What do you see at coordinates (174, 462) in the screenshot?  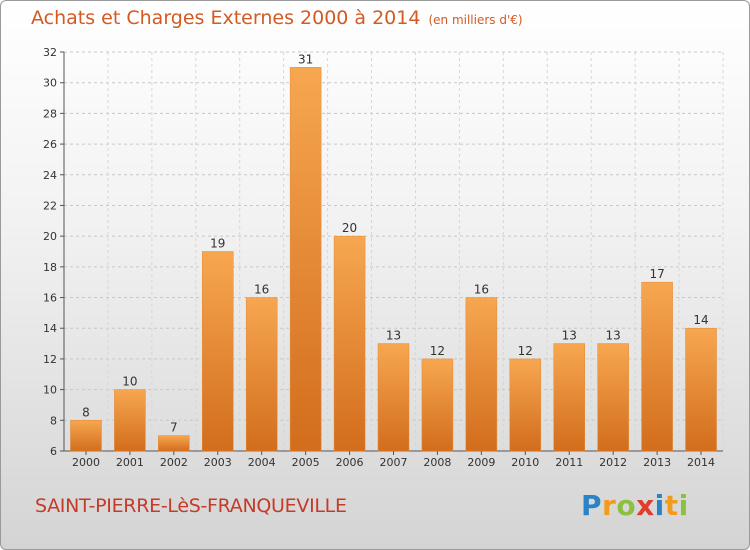 I see `x-tick-label: 2002` at bounding box center [174, 462].